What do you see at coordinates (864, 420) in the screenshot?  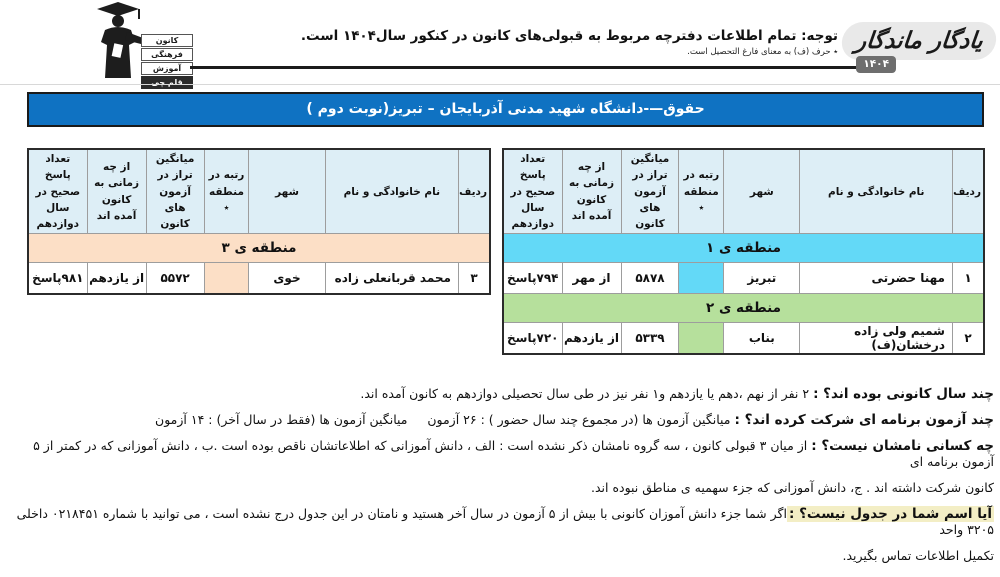 I see `faq-lead: چند آزمون برنامه ای شرکت کرده اند؟ :` at bounding box center [864, 420].